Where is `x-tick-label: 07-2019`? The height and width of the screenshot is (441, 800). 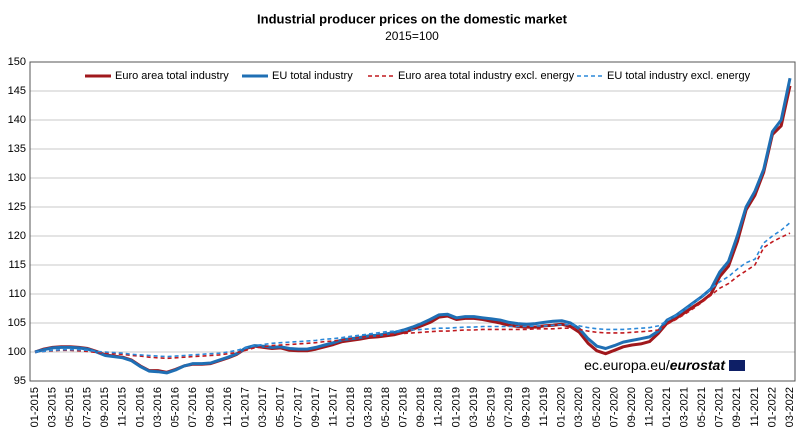
x-tick-label: 07-2019 is located at coordinates (509, 407).